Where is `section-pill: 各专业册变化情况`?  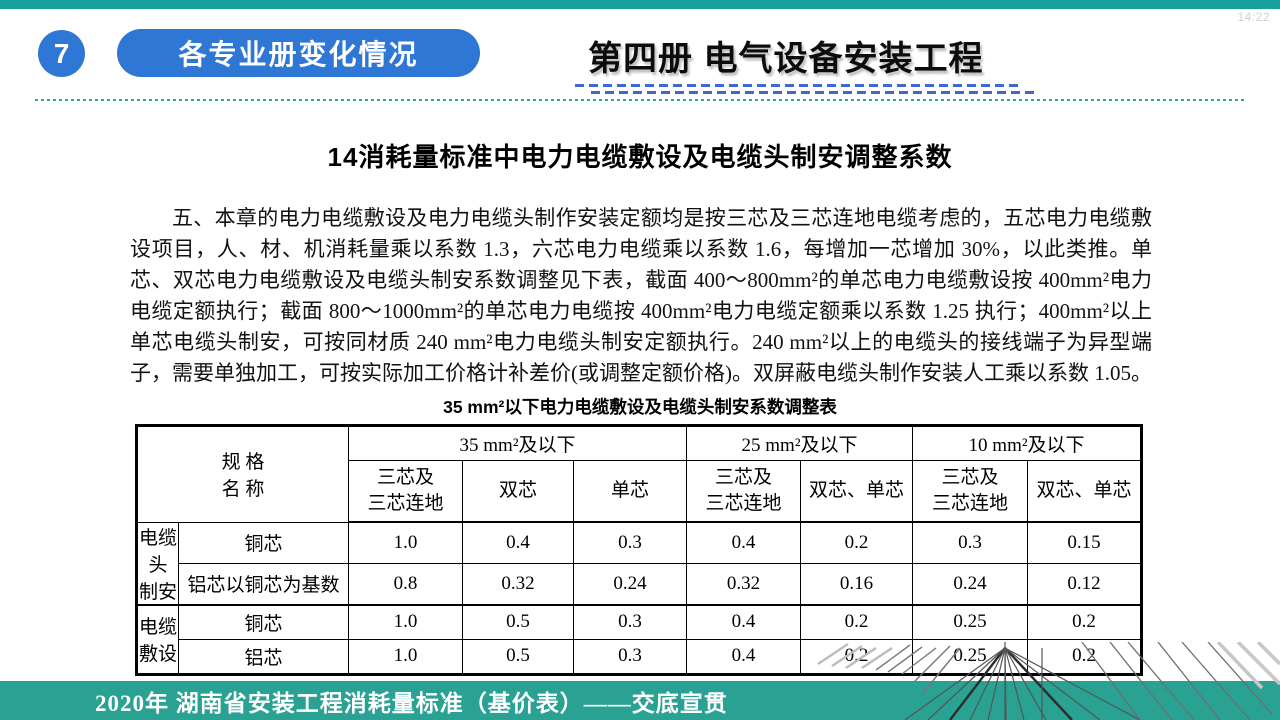 section-pill: 各专业册变化情况 is located at coordinates (298, 53).